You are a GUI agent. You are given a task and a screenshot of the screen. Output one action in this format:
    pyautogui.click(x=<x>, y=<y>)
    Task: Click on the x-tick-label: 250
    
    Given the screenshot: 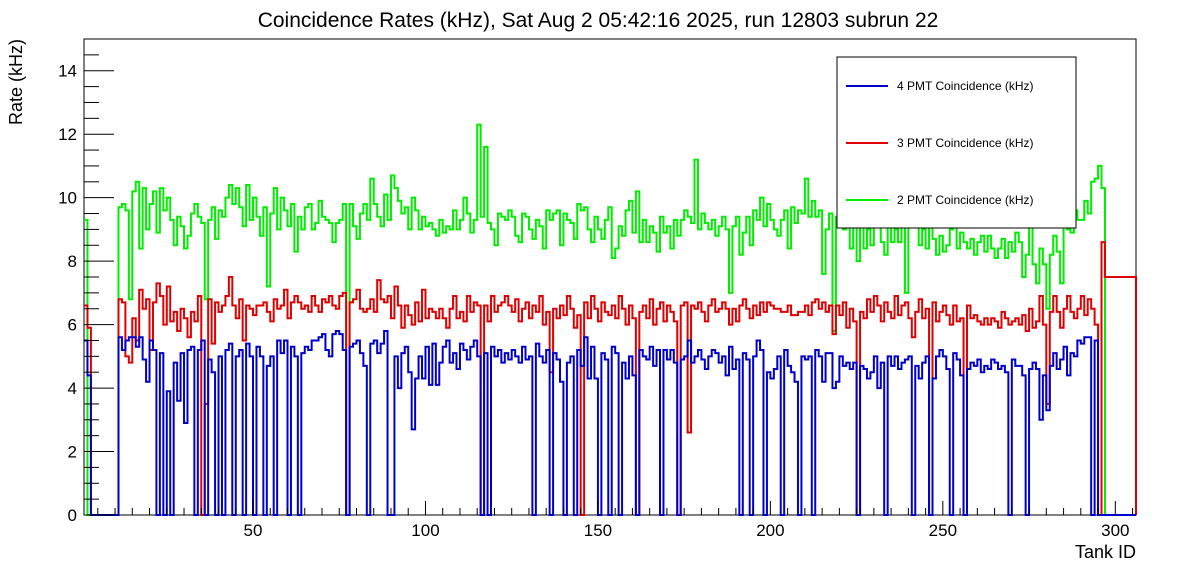 What is the action you would take?
    pyautogui.click(x=943, y=530)
    